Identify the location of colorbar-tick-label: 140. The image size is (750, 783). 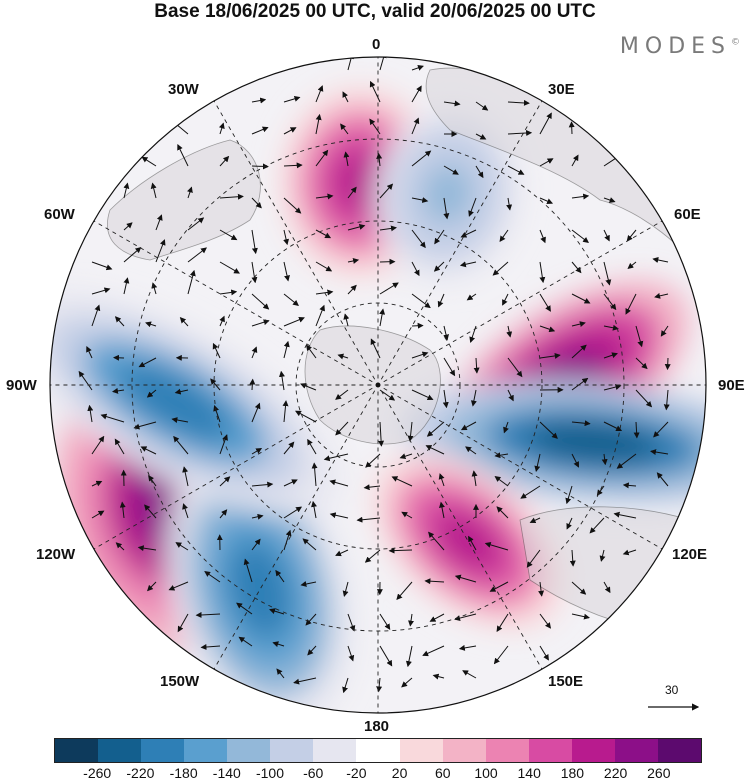
(529, 773).